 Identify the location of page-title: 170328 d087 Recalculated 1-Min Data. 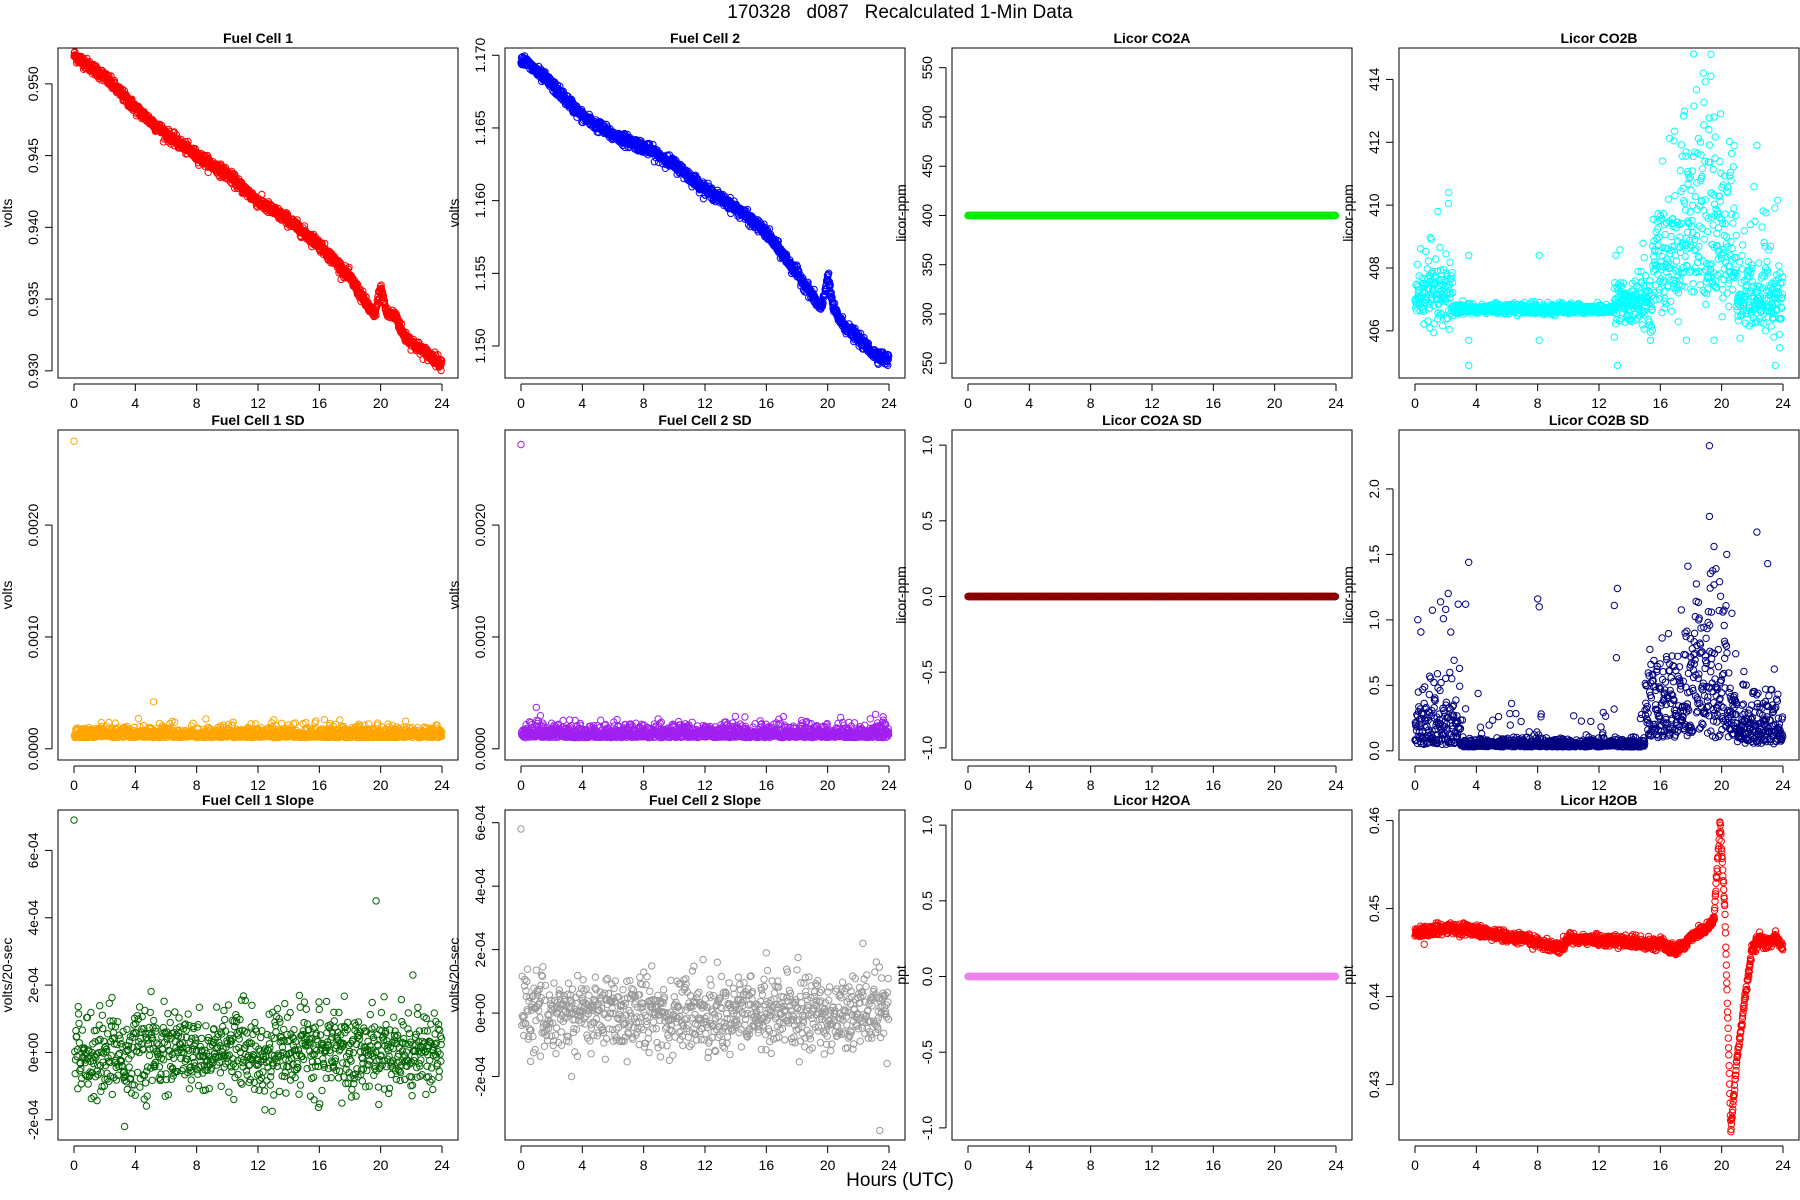
(900, 12).